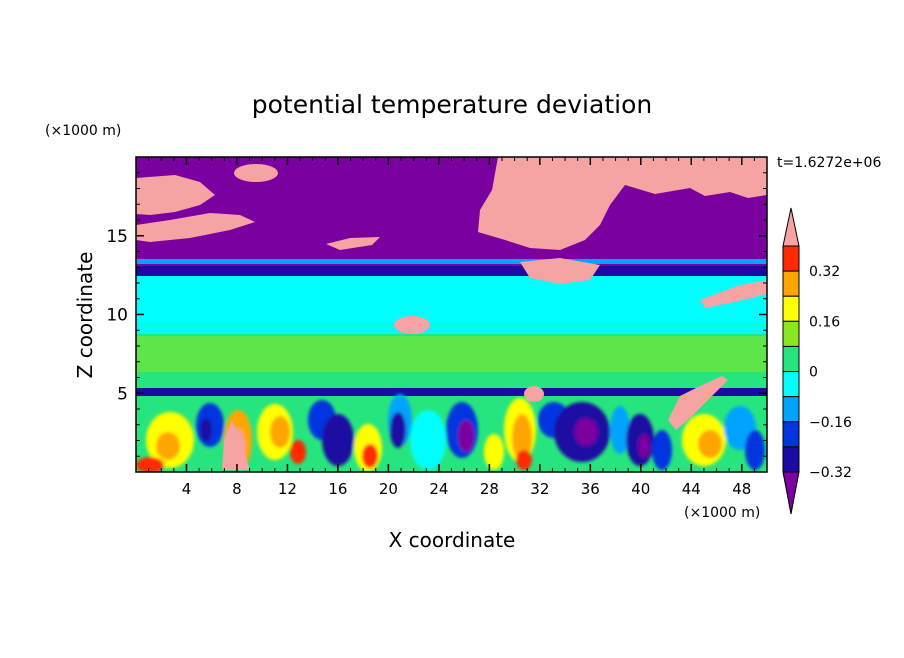 The height and width of the screenshot is (658, 904). I want to click on pink-plume-center, so click(534, 394).